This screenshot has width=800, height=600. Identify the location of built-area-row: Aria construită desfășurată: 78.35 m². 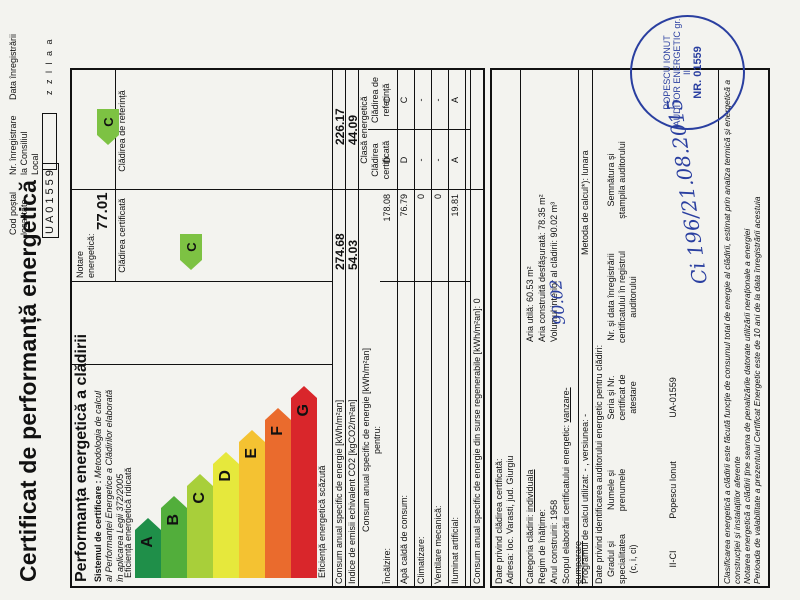
(542, 268).